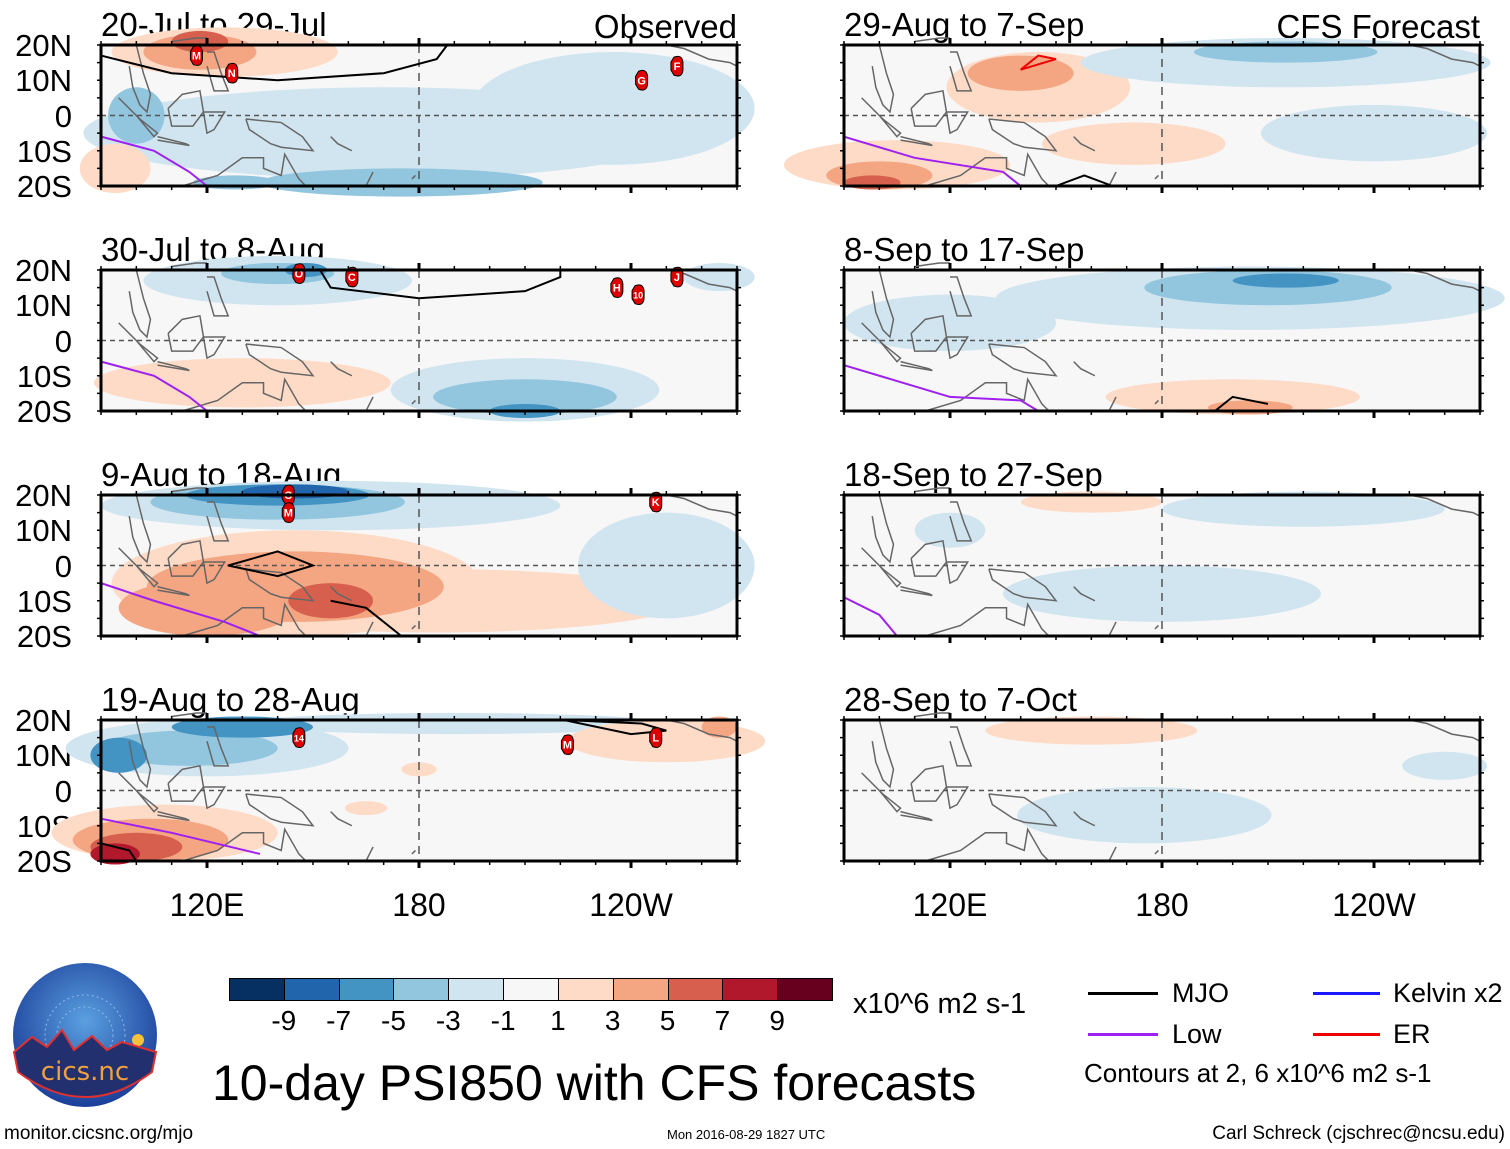  Describe the element at coordinates (667, 1020) in the screenshot. I see `colorbar-label: 5` at that location.